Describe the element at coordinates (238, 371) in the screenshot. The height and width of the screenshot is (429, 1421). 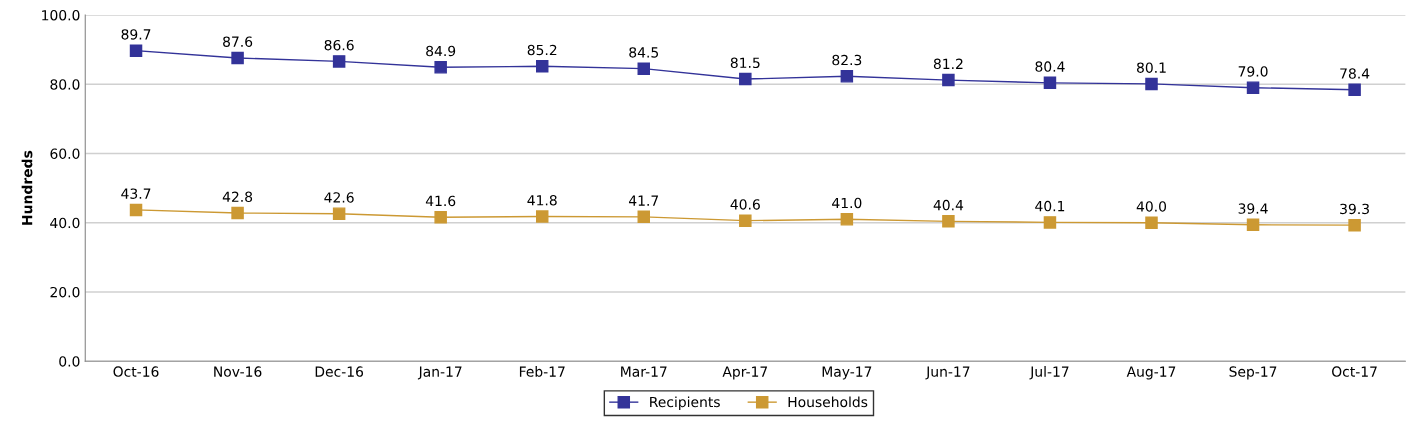
I see `x-tick-label: Nov-16` at that location.